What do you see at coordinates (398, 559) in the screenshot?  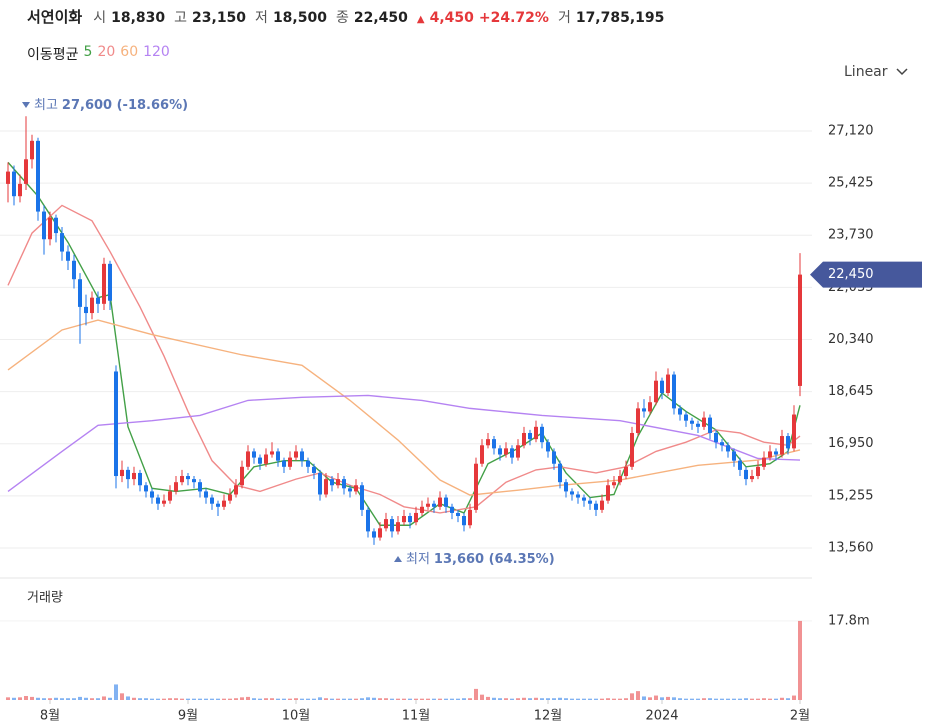 I see `low-marker` at bounding box center [398, 559].